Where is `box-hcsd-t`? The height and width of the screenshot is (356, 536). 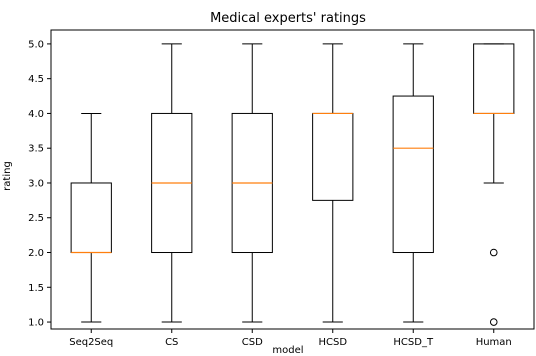 box-hcsd-t is located at coordinates (413, 183).